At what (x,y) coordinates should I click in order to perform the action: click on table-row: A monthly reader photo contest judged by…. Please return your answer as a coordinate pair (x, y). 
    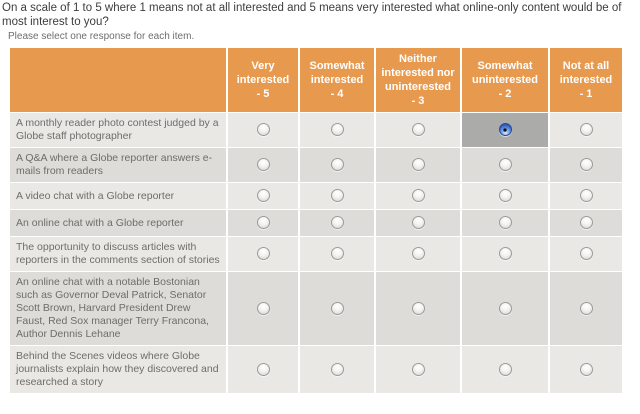
    Looking at the image, I should click on (316, 130).